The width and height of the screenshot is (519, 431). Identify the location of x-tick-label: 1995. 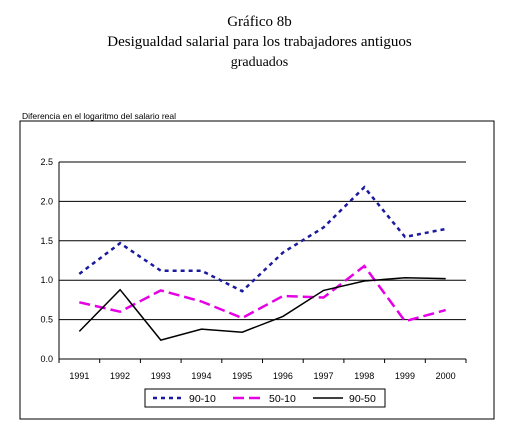
(242, 376).